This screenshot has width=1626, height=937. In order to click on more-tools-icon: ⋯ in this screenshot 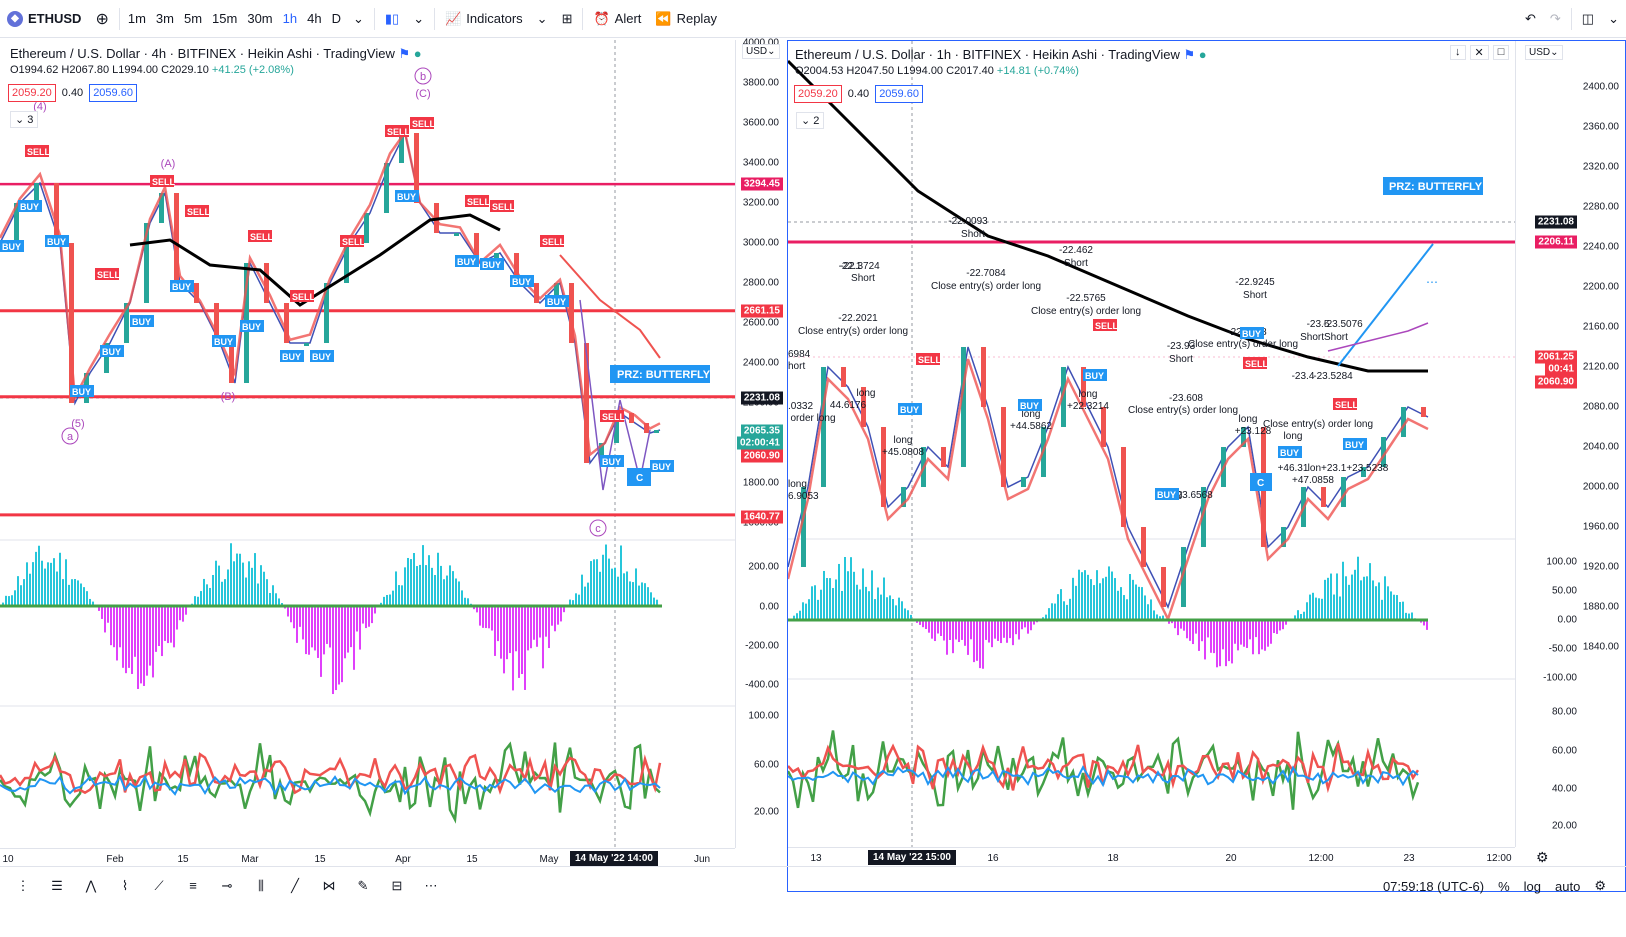, I will do `click(431, 885)`.